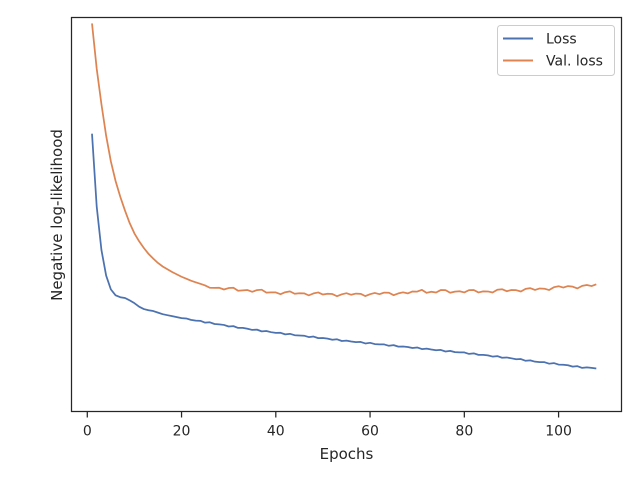 The height and width of the screenshot is (480, 640). What do you see at coordinates (464, 432) in the screenshot?
I see `x-tick-label: 80` at bounding box center [464, 432].